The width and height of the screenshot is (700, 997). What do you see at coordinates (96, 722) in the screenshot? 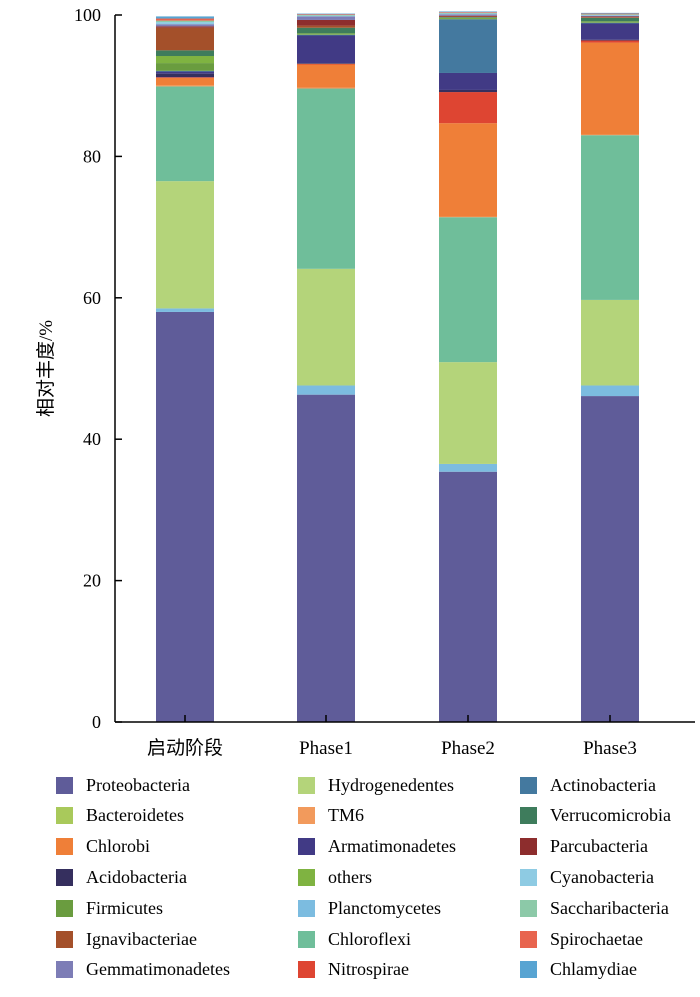
I see `y-tick-label-0: 0` at bounding box center [96, 722].